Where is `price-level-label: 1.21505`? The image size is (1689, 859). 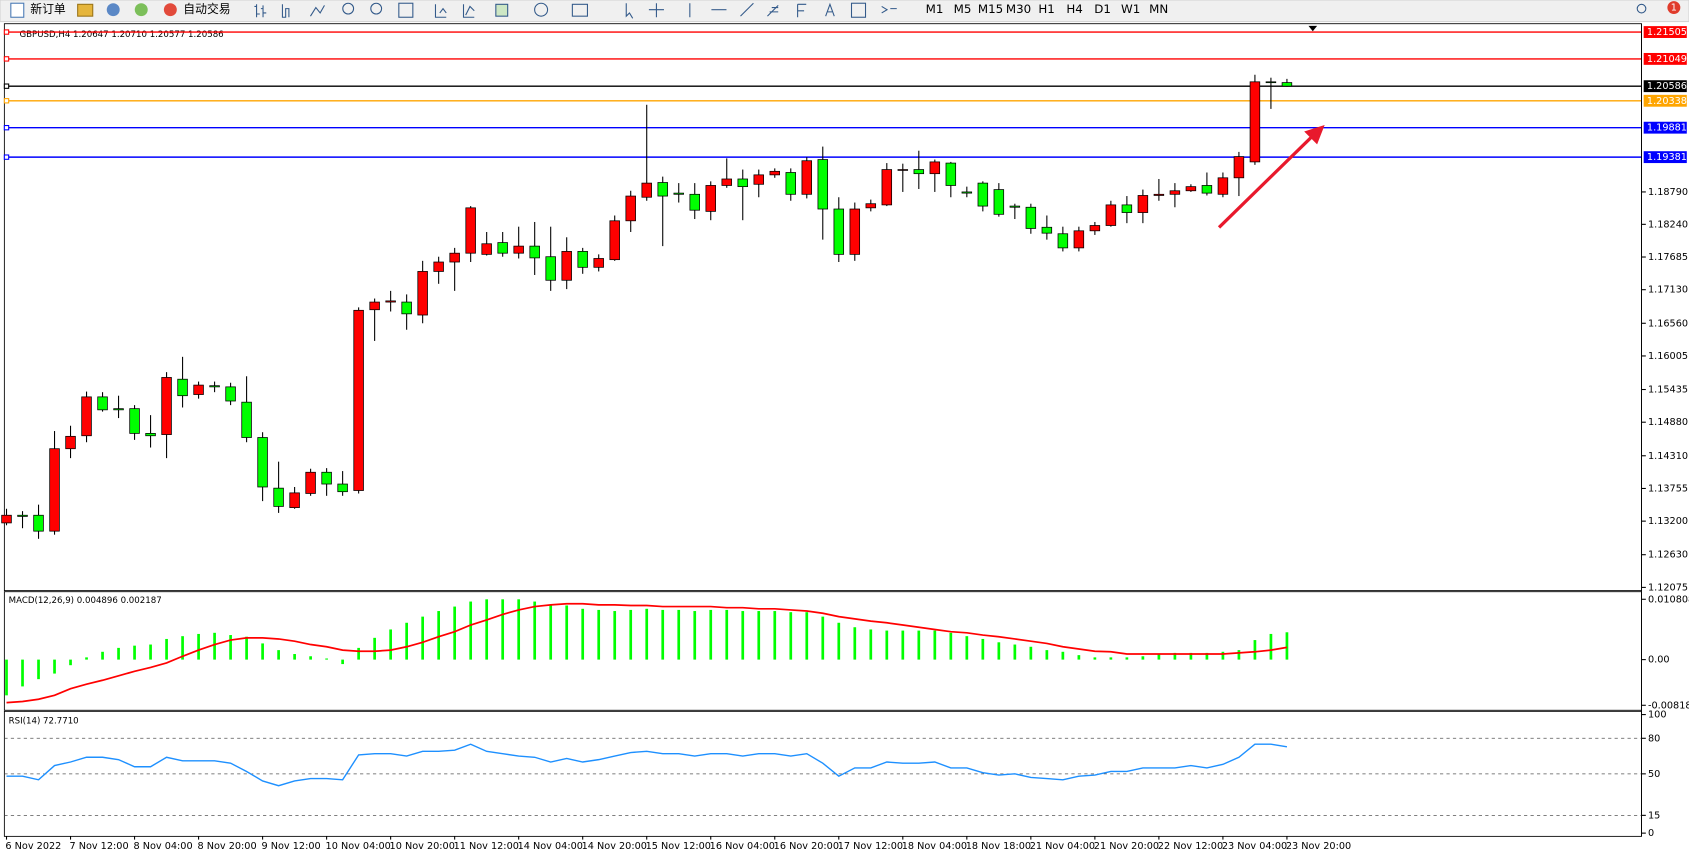
price-level-label: 1.21505 is located at coordinates (1667, 32).